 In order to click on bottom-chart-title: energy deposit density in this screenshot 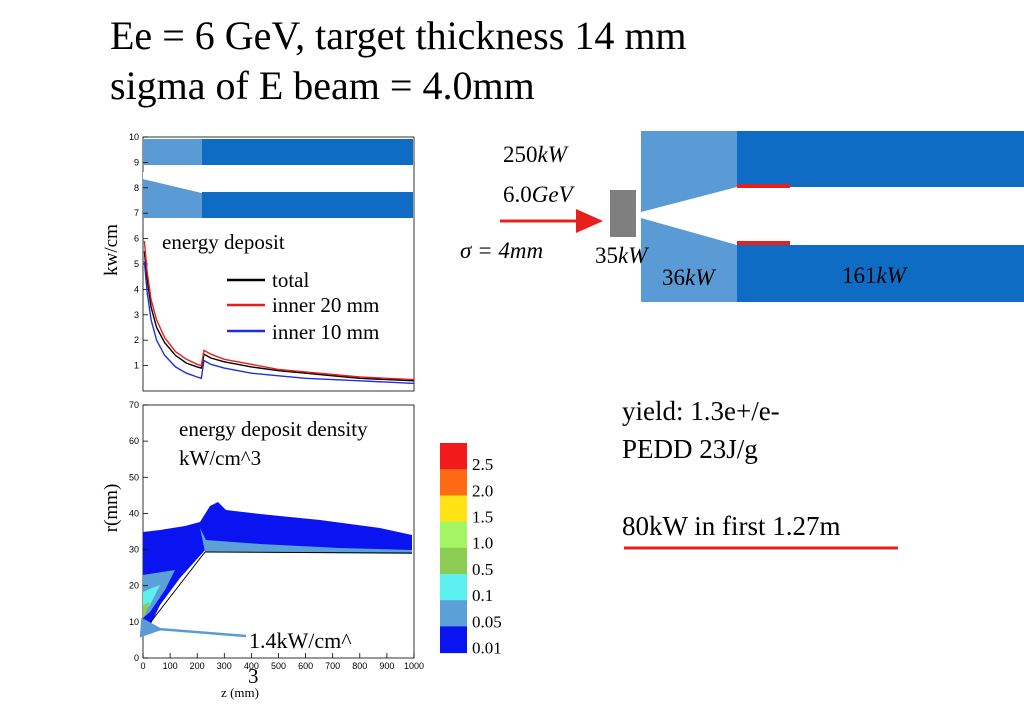, I will do `click(273, 429)`.